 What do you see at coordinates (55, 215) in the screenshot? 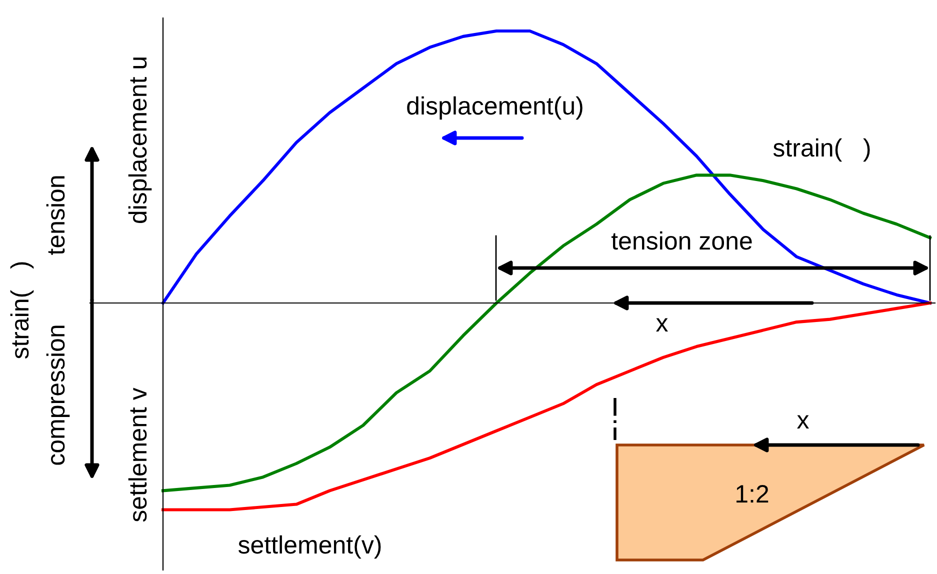
I see `text: tension` at bounding box center [55, 215].